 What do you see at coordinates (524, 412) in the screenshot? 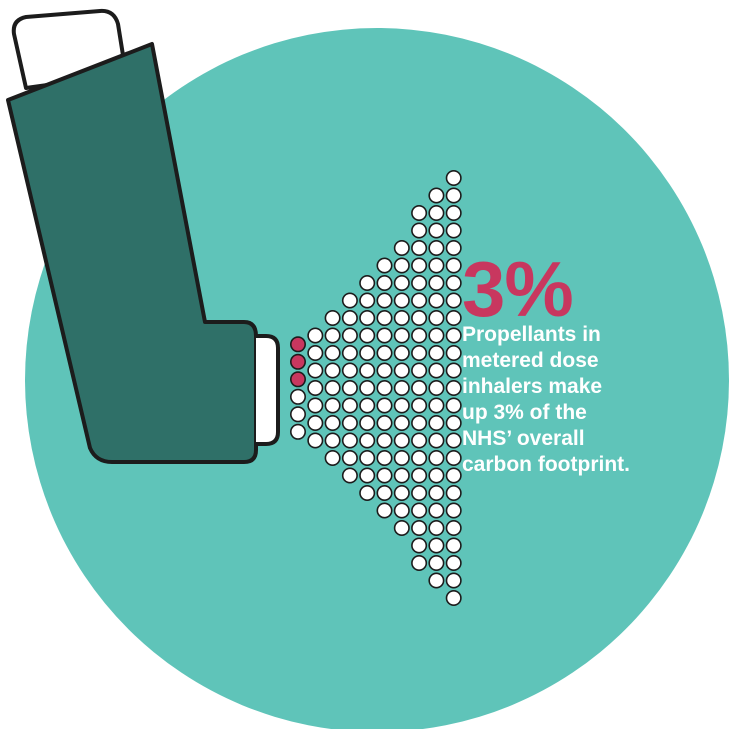
I see `caption-line: up 3% of the` at bounding box center [524, 412].